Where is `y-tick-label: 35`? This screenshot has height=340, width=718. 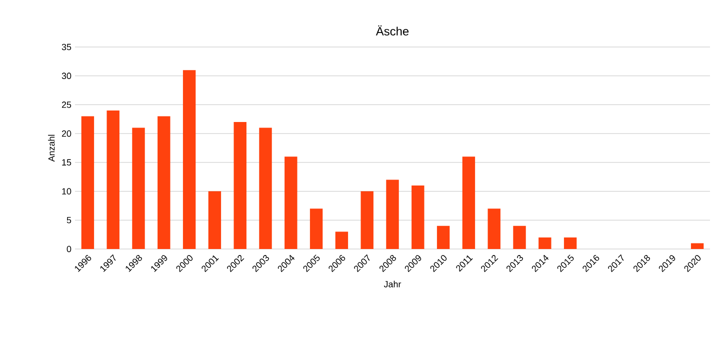
y-tick-label: 35 is located at coordinates (67, 47).